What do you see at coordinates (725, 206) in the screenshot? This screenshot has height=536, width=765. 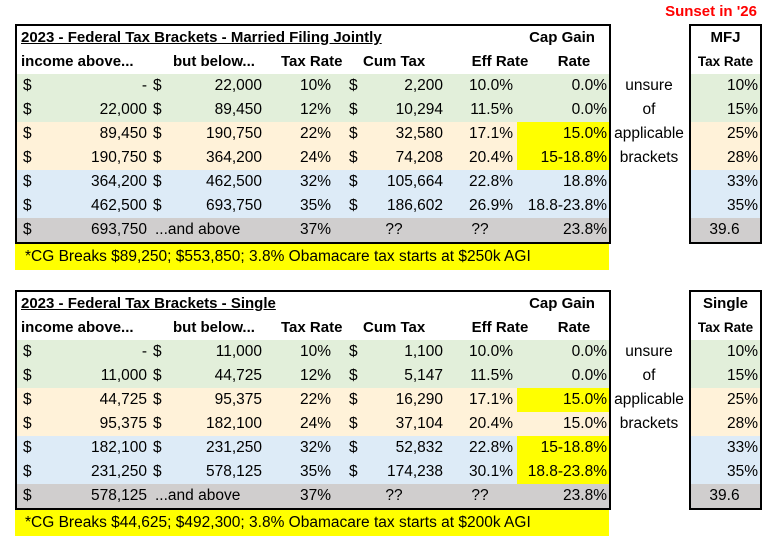 I see `sunset-rate-value: 35%` at bounding box center [725, 206].